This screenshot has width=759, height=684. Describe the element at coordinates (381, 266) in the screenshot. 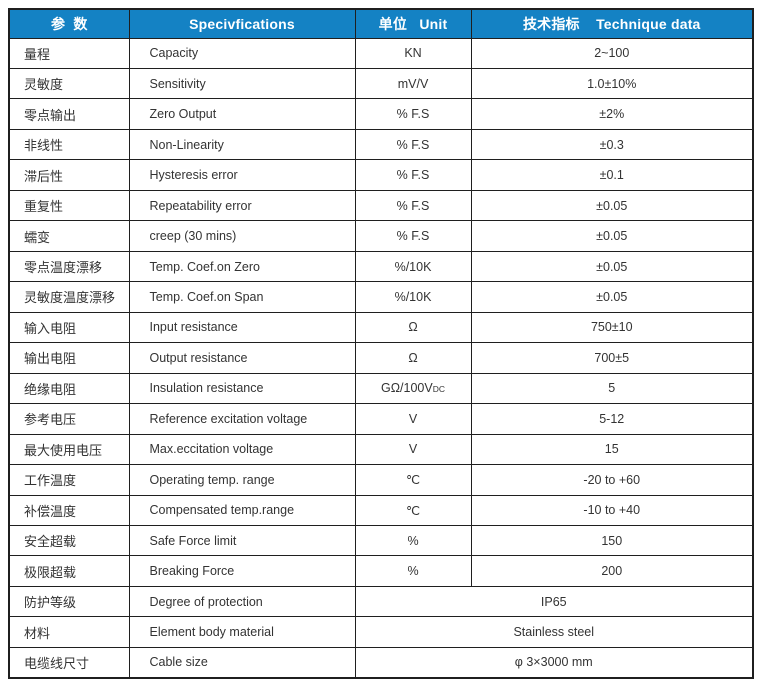

I see `table-row: 零点温度漂移 Temp. Coef.on Zero %/10K ±0.05` at that location.